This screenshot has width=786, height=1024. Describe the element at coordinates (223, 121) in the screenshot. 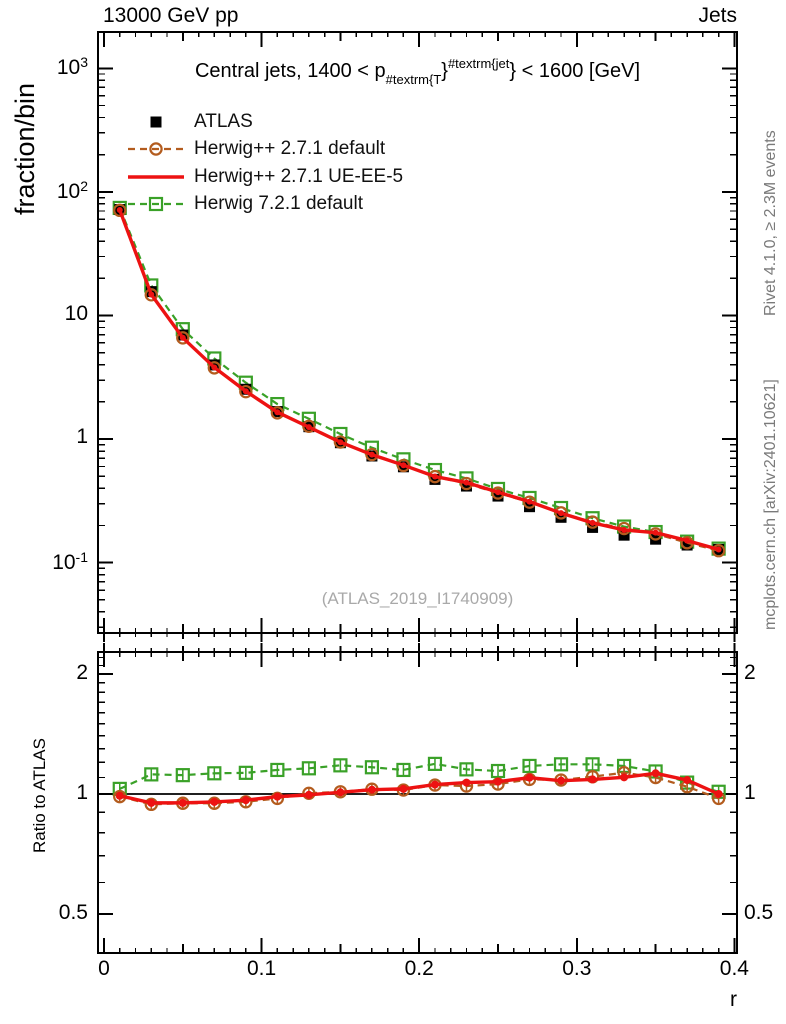

I see `legend-label-atlas: ATLAS` at that location.